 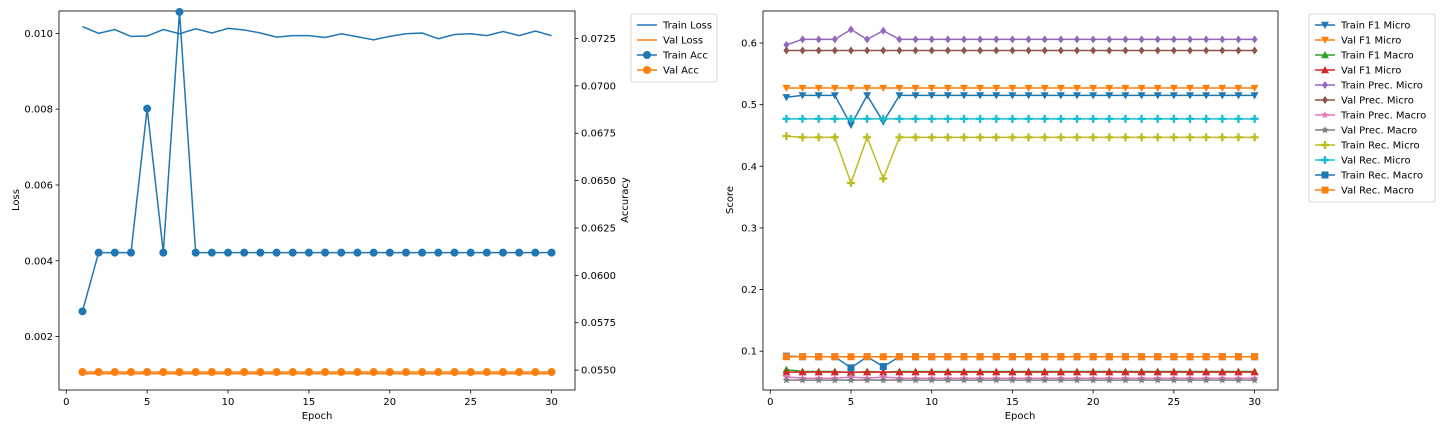 I want to click on left-y-tick-label: 0.010, so click(x=38, y=34).